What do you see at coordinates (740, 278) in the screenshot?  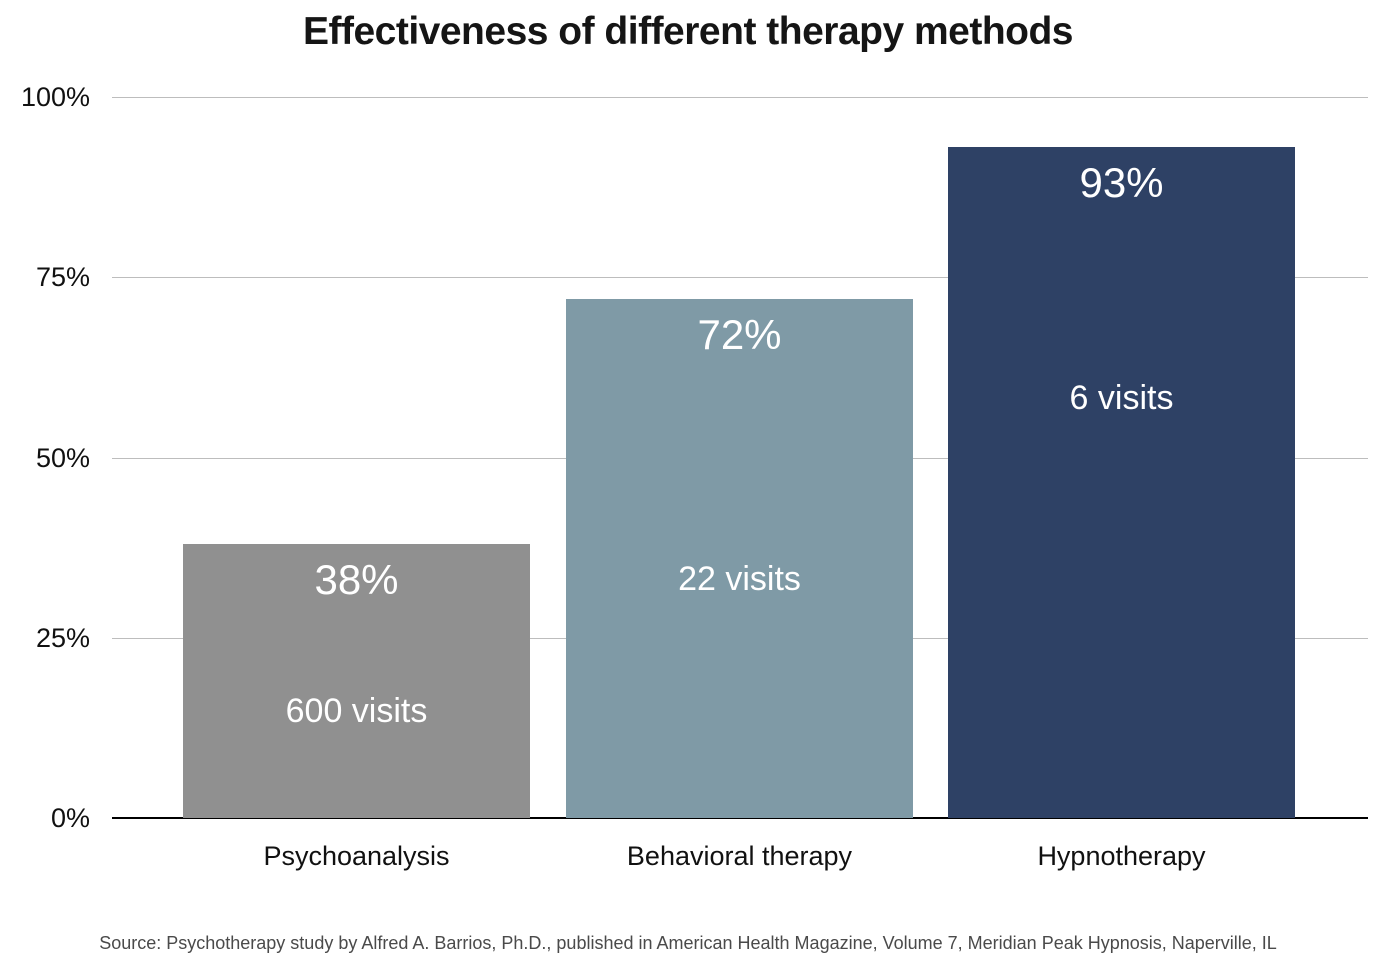 I see `gridline-75%` at bounding box center [740, 278].